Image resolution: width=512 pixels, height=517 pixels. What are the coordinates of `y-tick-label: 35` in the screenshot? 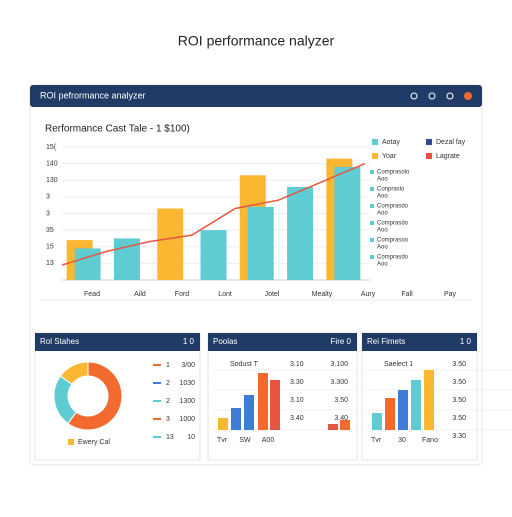 It's located at (50, 230).